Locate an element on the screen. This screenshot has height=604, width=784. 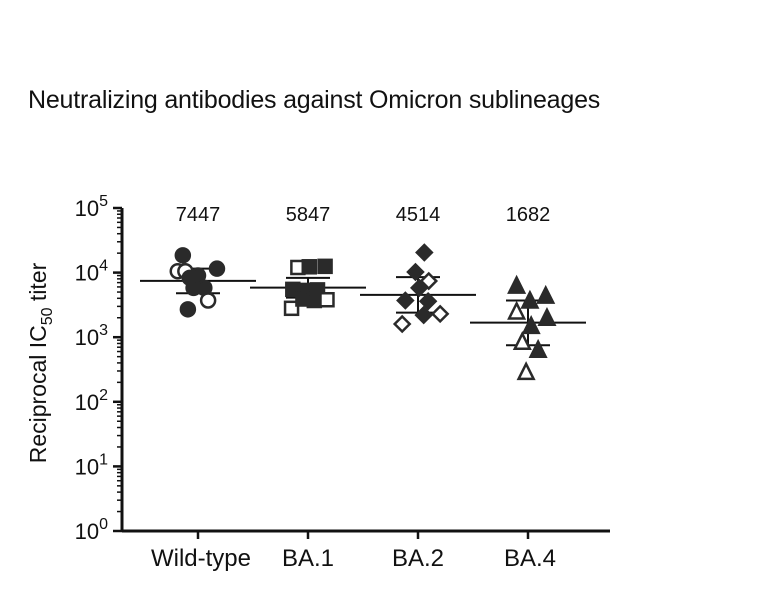
geomean-label: 4514 is located at coordinates (418, 215).